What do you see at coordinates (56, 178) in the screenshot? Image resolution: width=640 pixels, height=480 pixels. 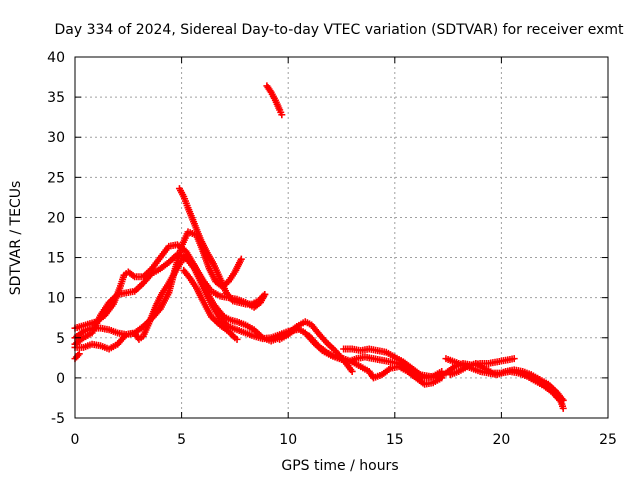 I see `y-tick-label: 25` at bounding box center [56, 178].